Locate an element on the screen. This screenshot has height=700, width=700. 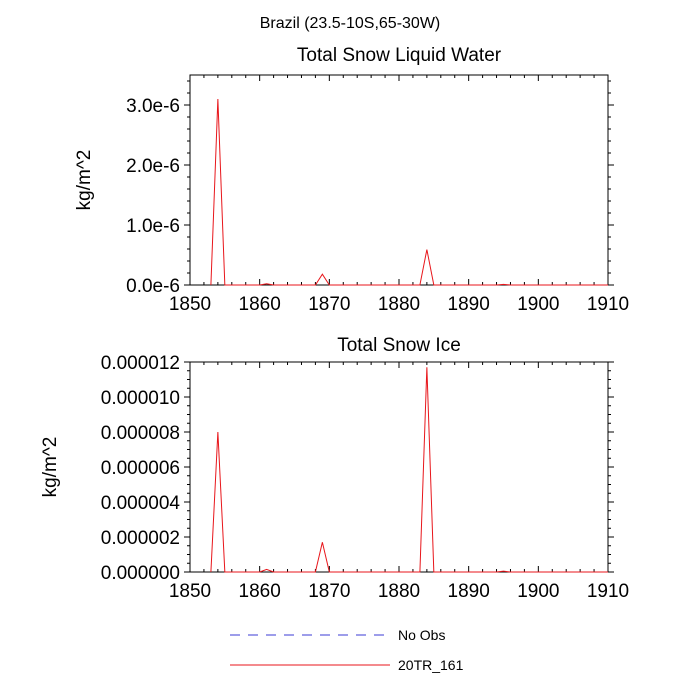
y-tick-label: 0.0e-6 is located at coordinates (153, 286).